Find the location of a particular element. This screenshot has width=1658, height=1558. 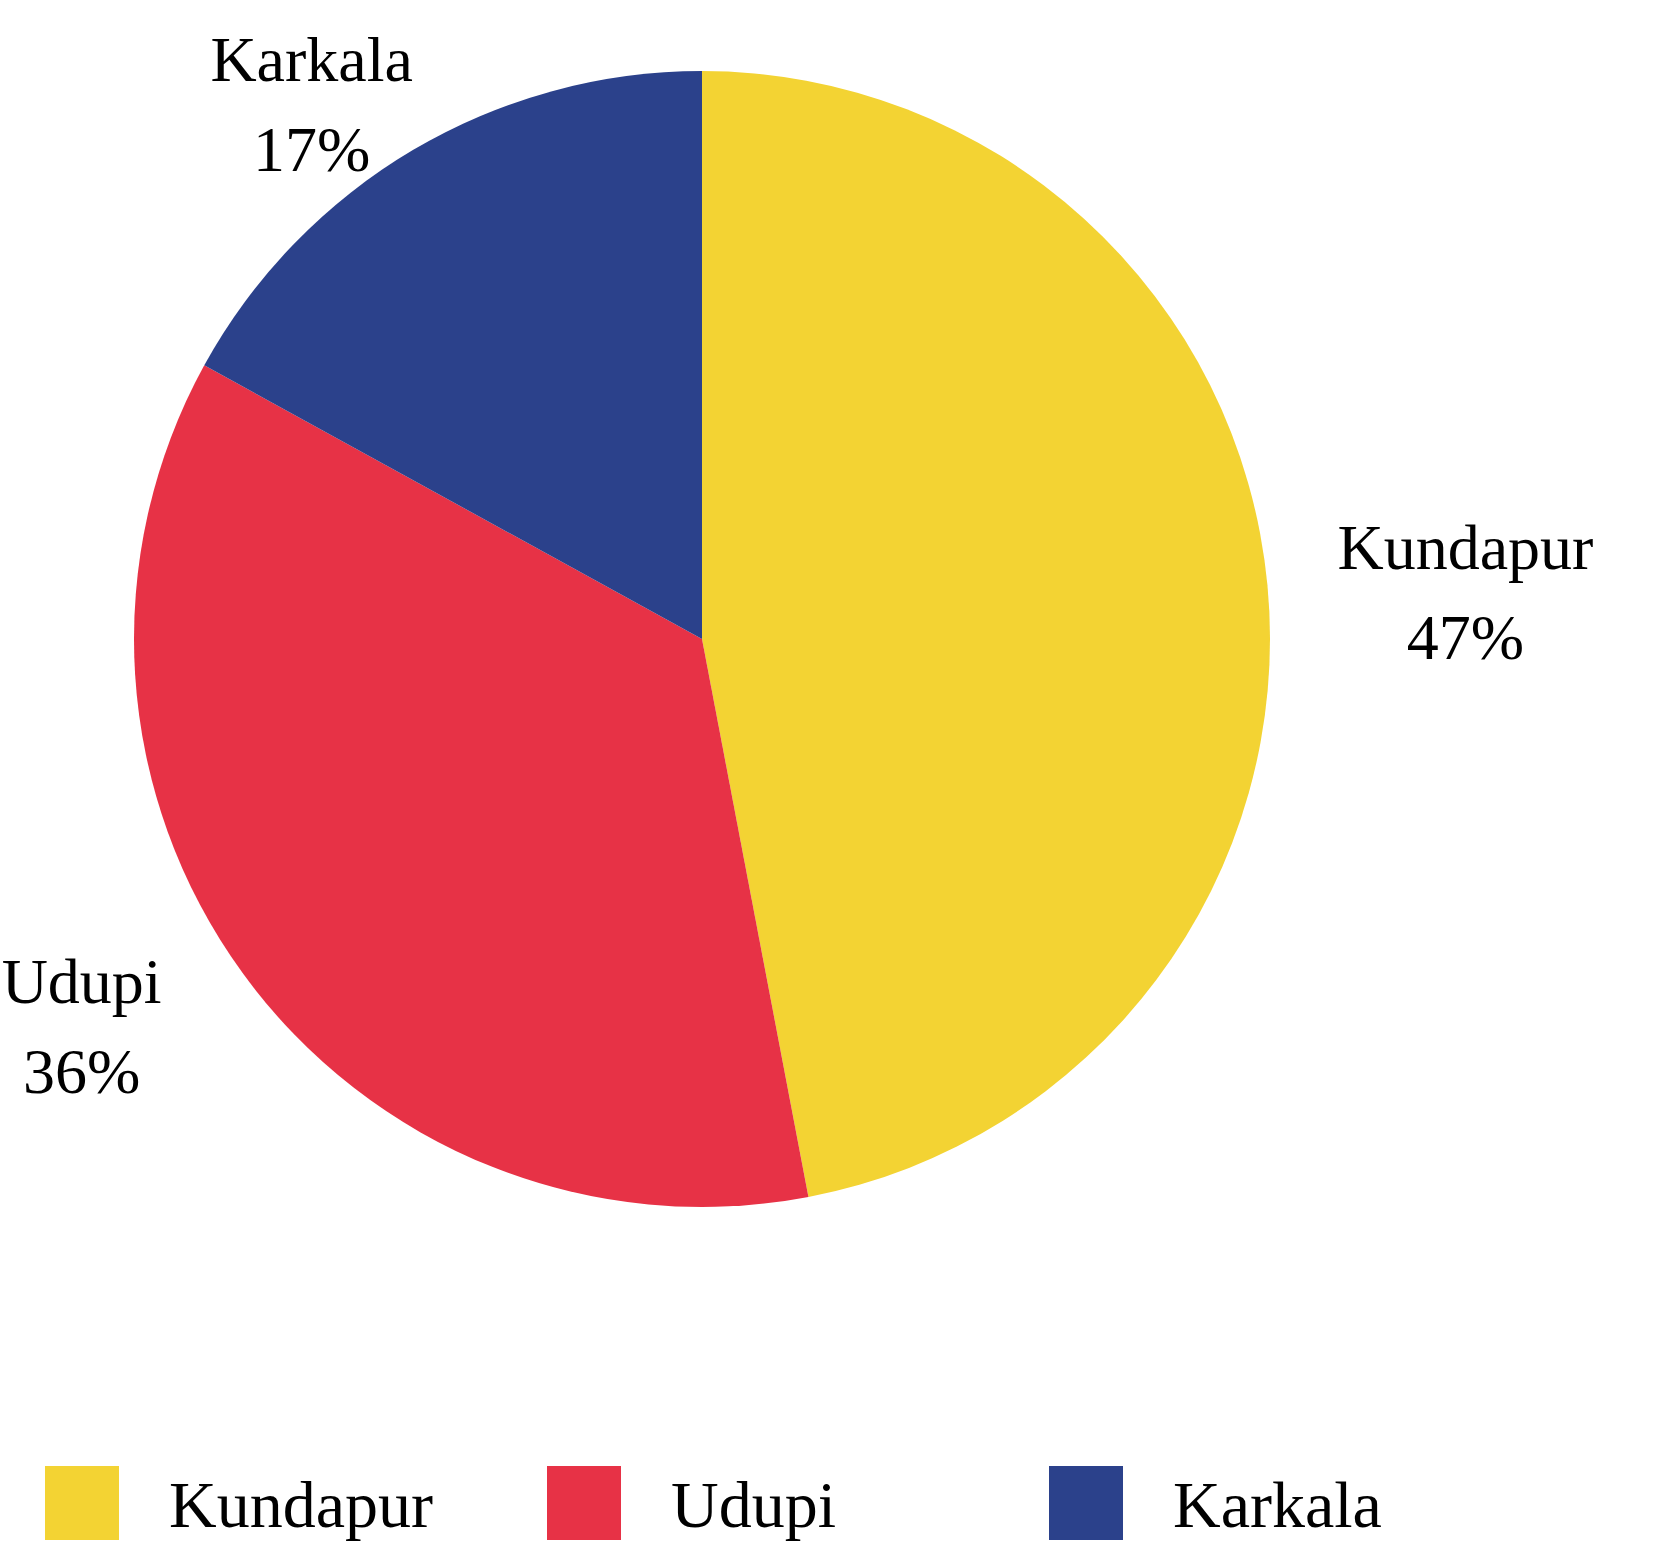

data-label: 17% is located at coordinates (312, 150).